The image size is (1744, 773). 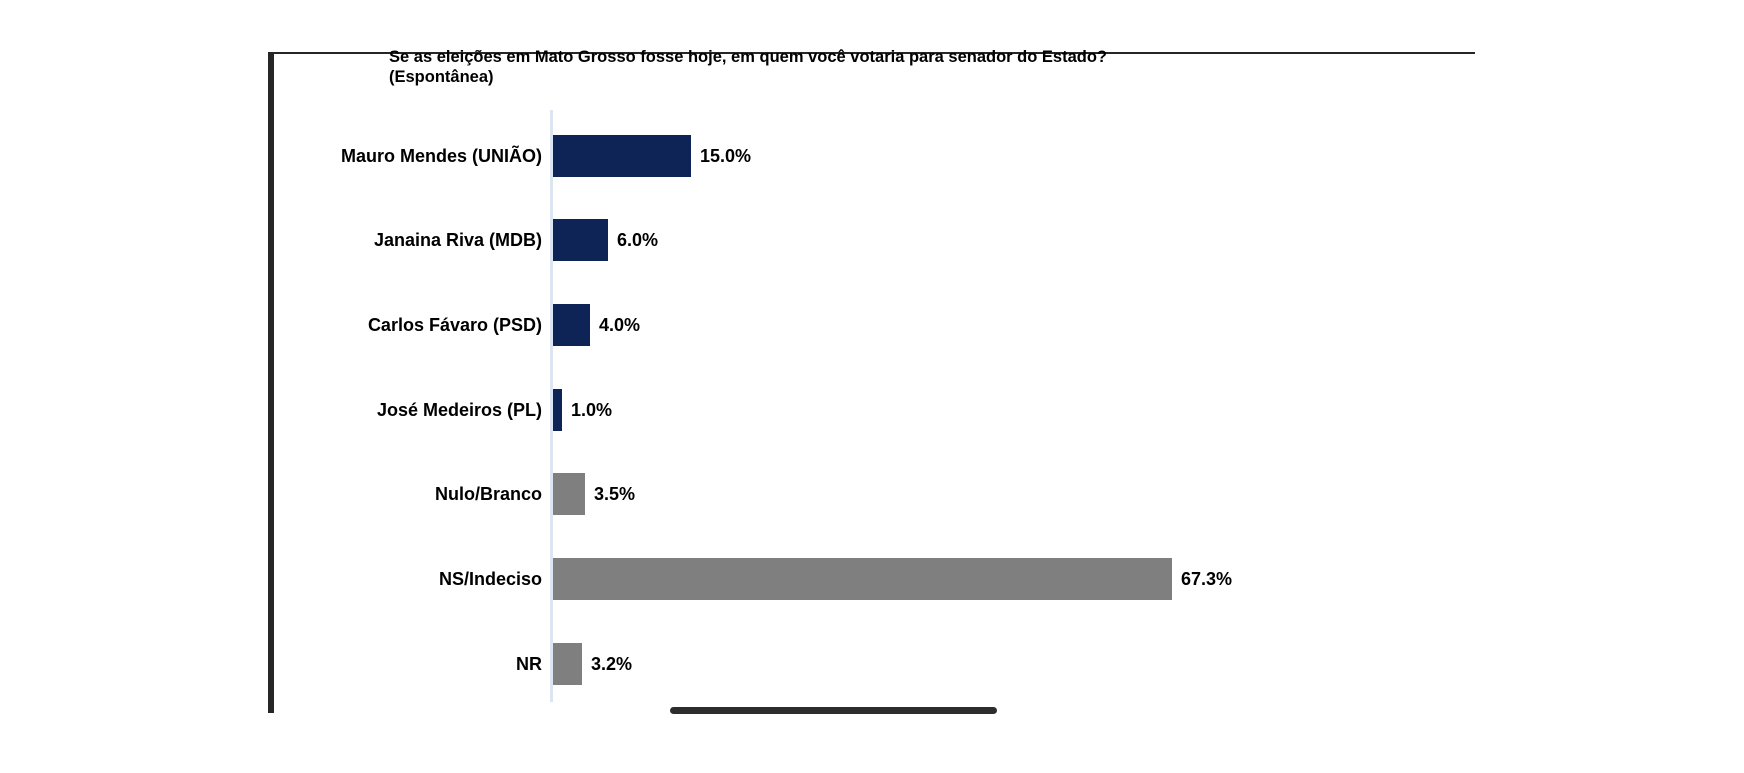 What do you see at coordinates (271, 382) in the screenshot?
I see `left-border-bar` at bounding box center [271, 382].